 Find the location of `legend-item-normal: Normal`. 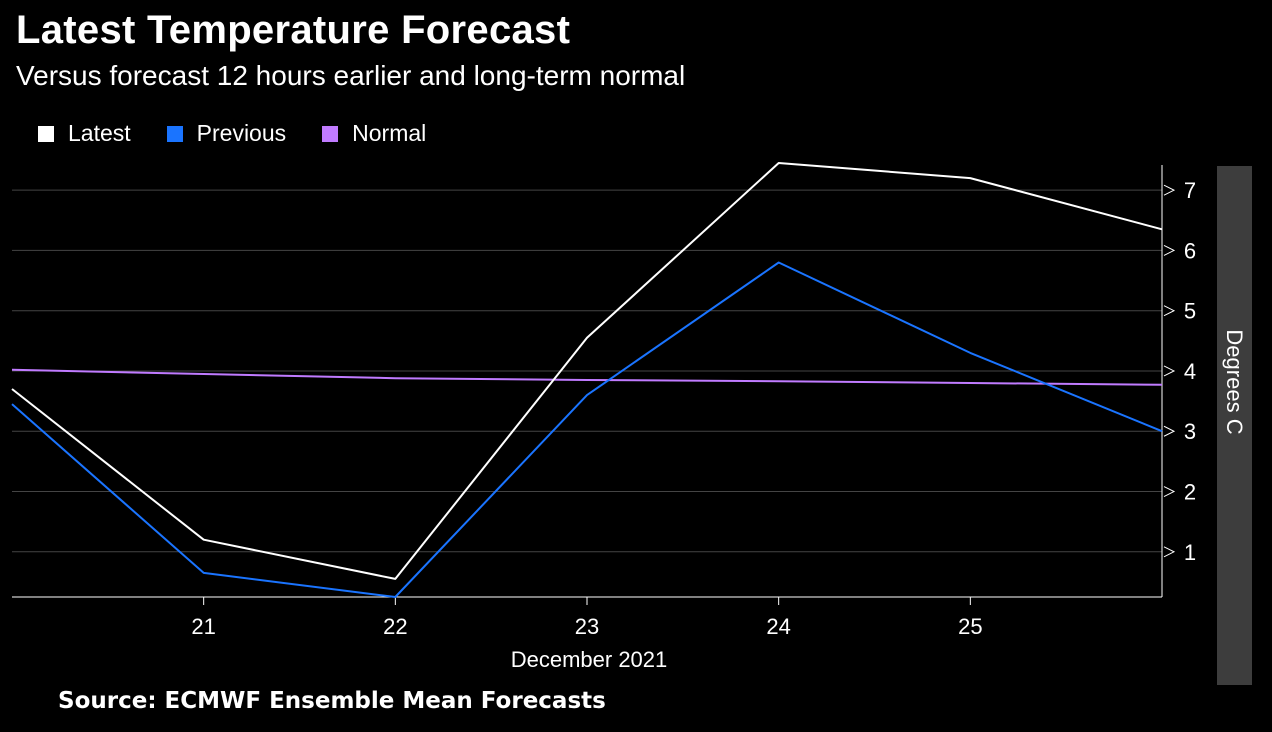

legend-item-normal: Normal is located at coordinates (374, 133).